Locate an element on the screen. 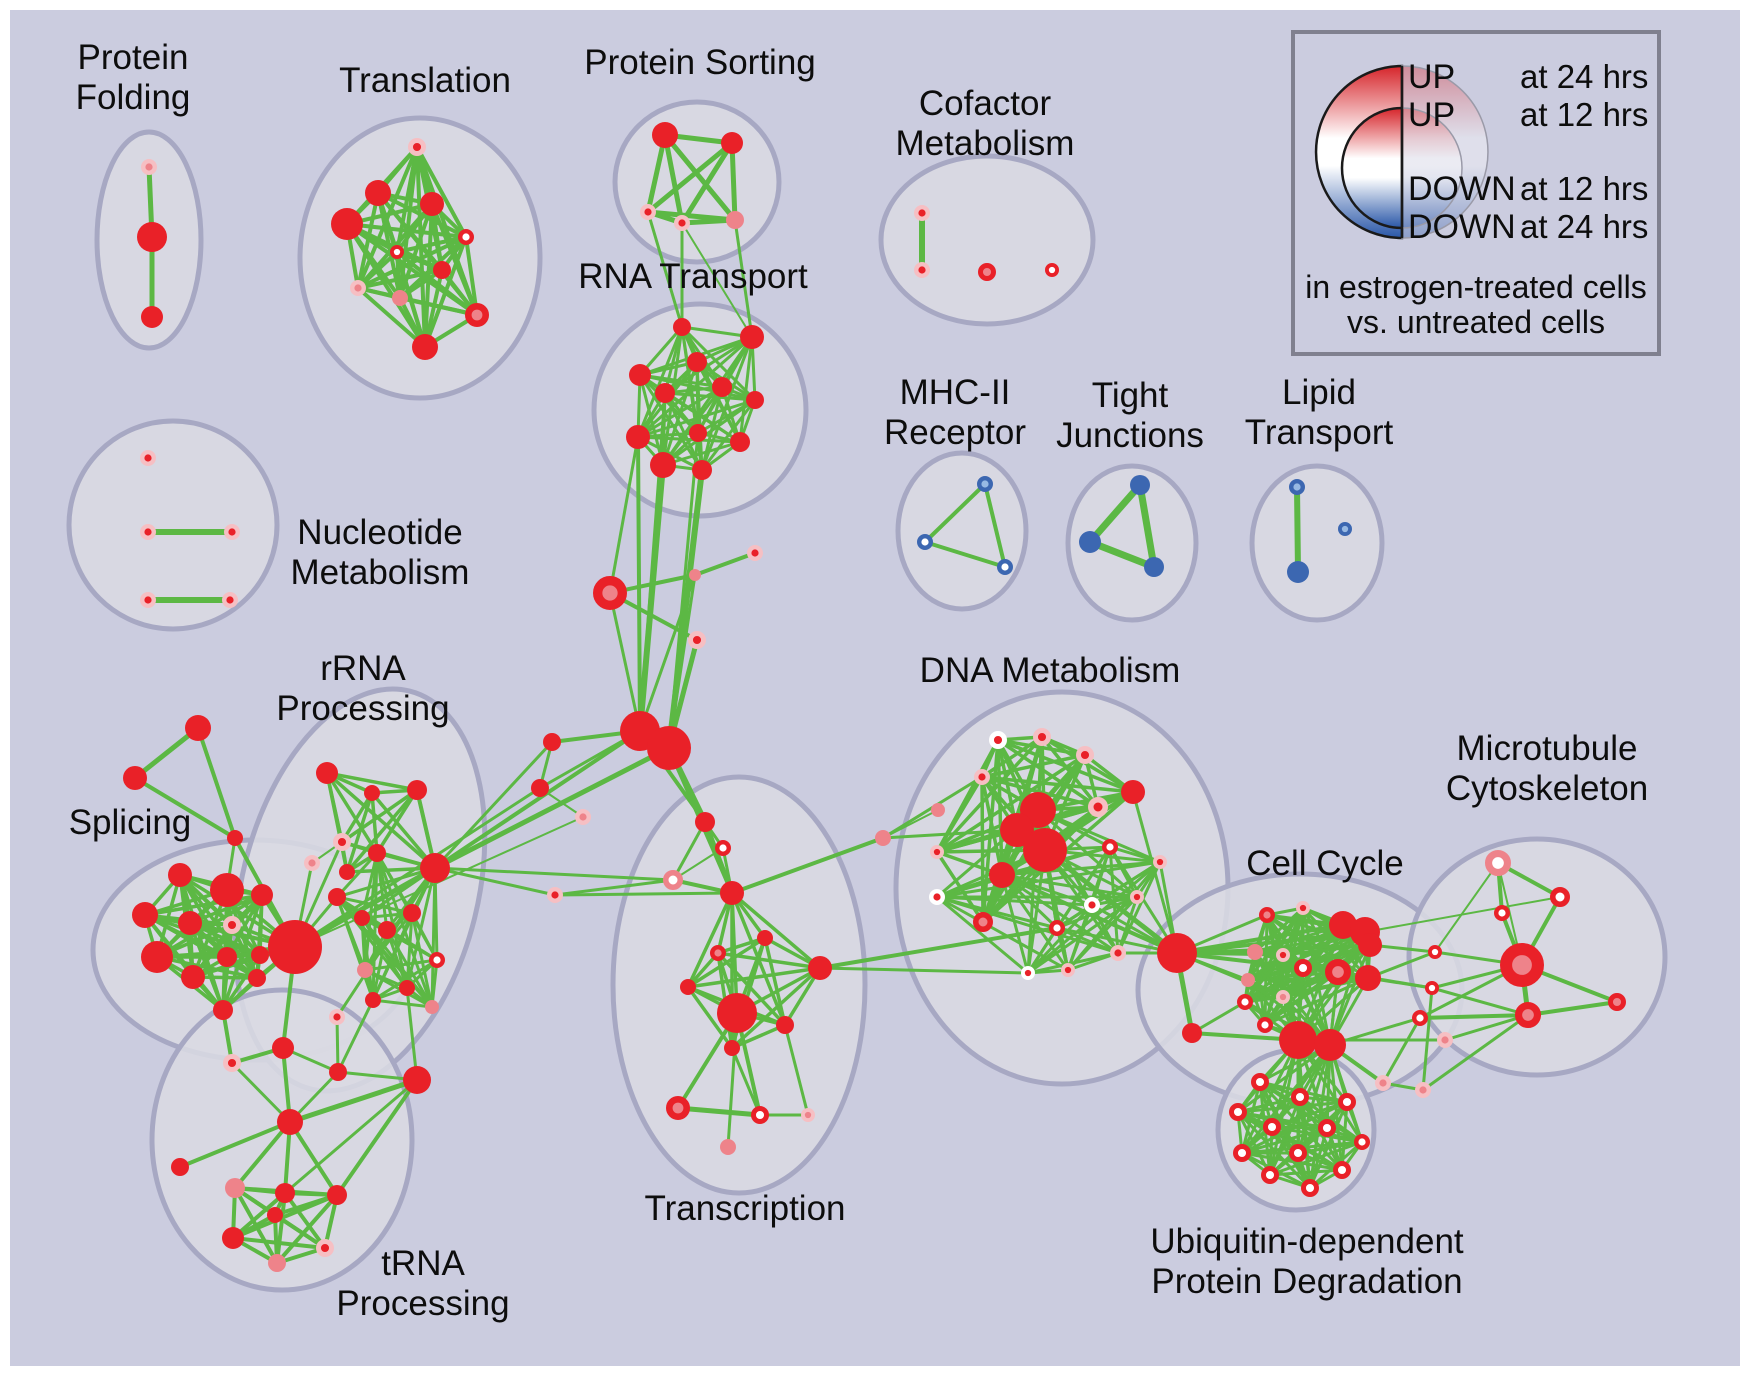  cluster-label-transcription: Transcription is located at coordinates (745, 1208).